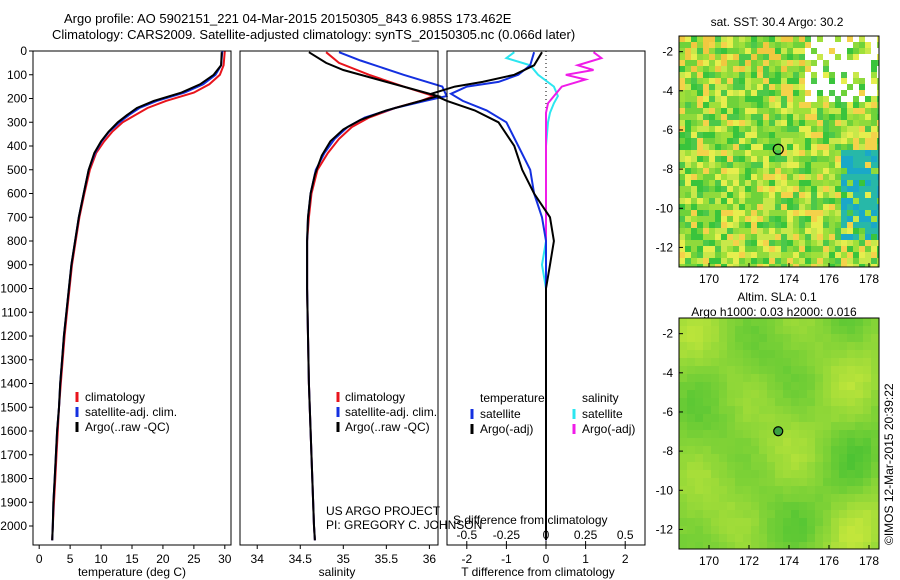 Image resolution: width=900 pixels, height=580 pixels. Describe the element at coordinates (466, 535) in the screenshot. I see `salinity-diff-tick-label: -0.5` at that location.